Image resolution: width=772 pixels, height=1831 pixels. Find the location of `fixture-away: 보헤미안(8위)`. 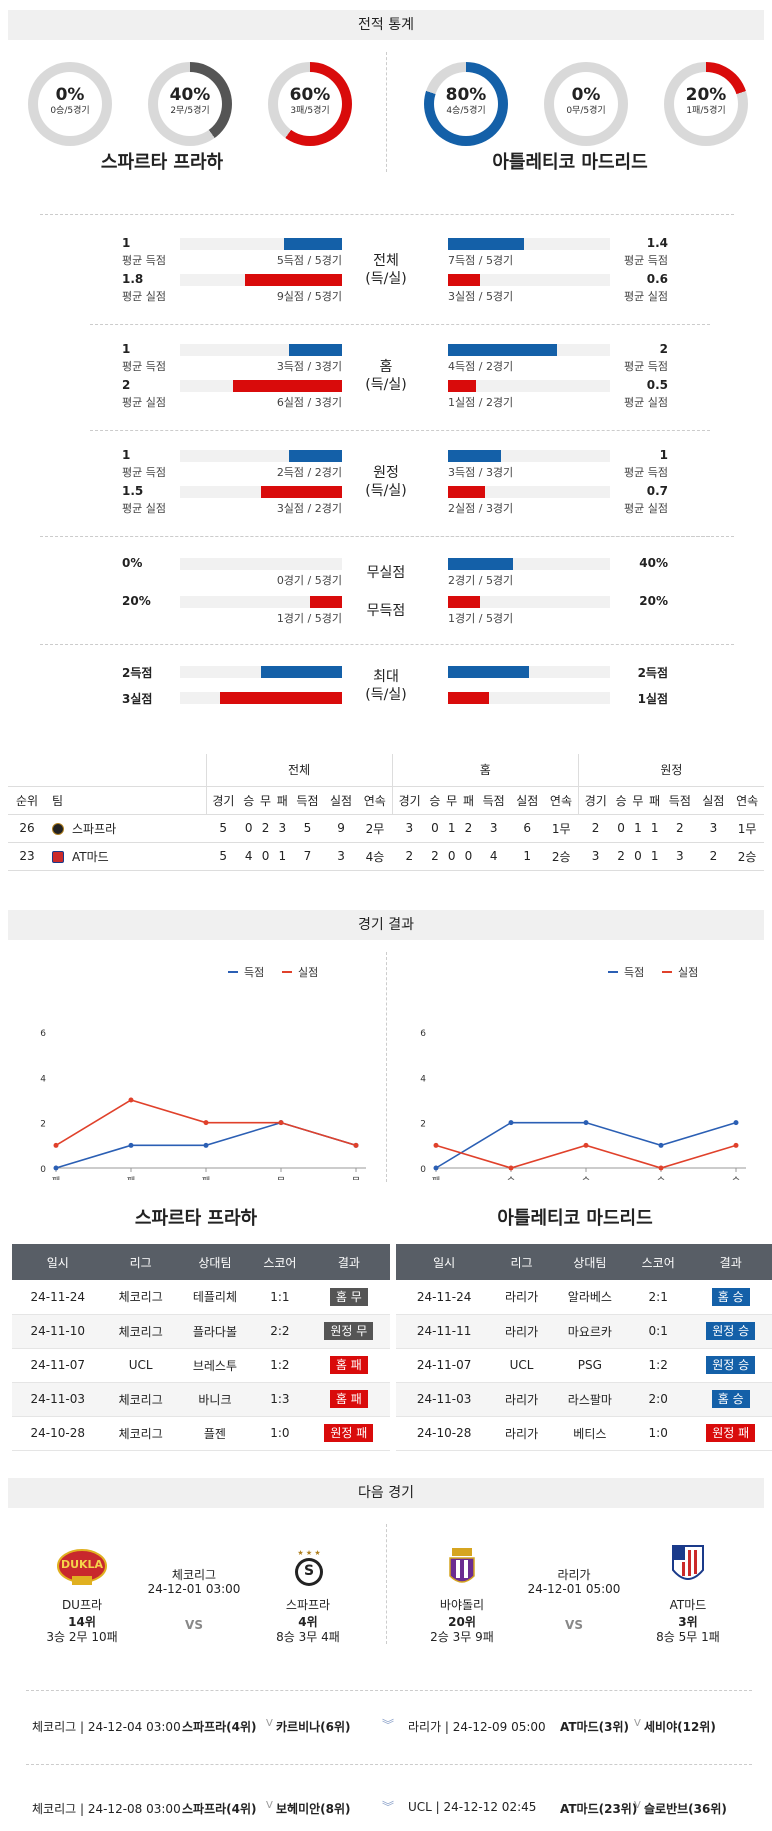

fixture-away: 보헤미안(8위) is located at coordinates (313, 1809).